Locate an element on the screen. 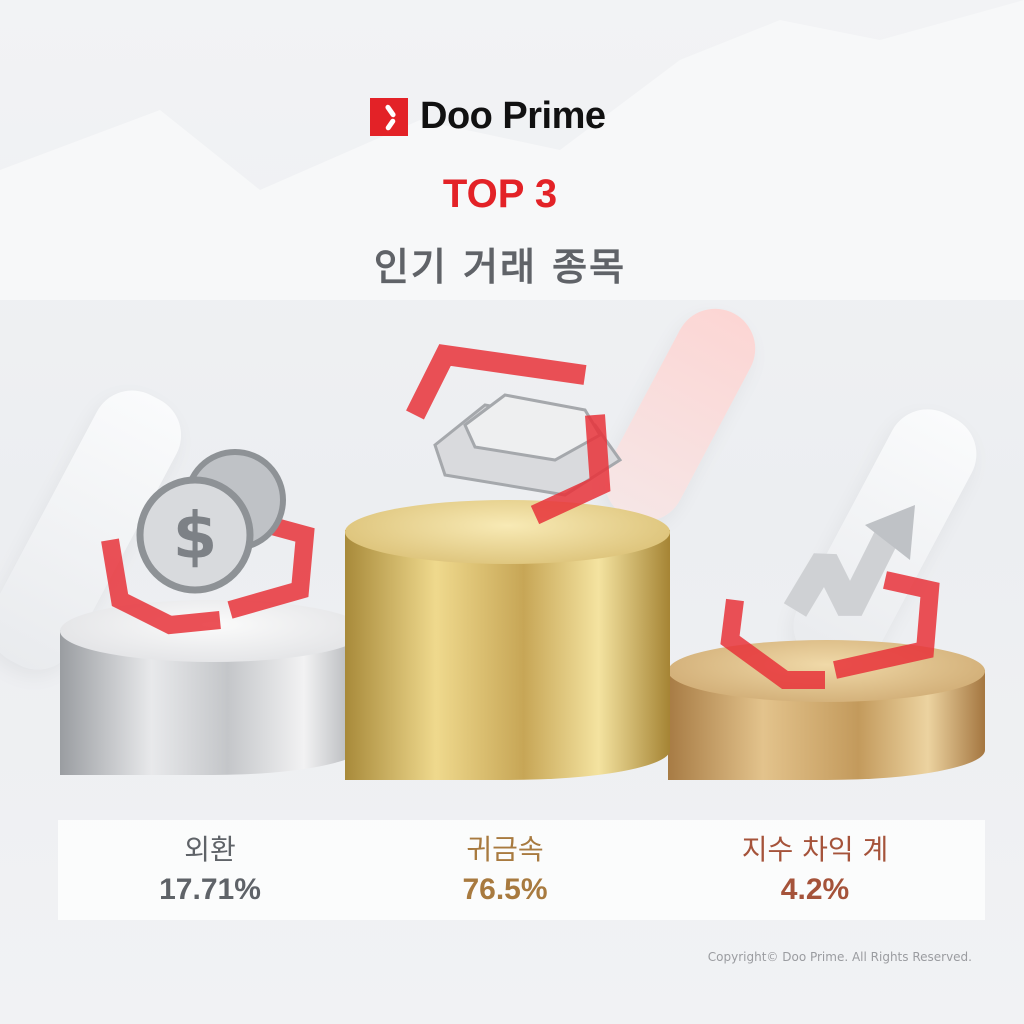  ranking-label: 귀금속 is located at coordinates (505, 849).